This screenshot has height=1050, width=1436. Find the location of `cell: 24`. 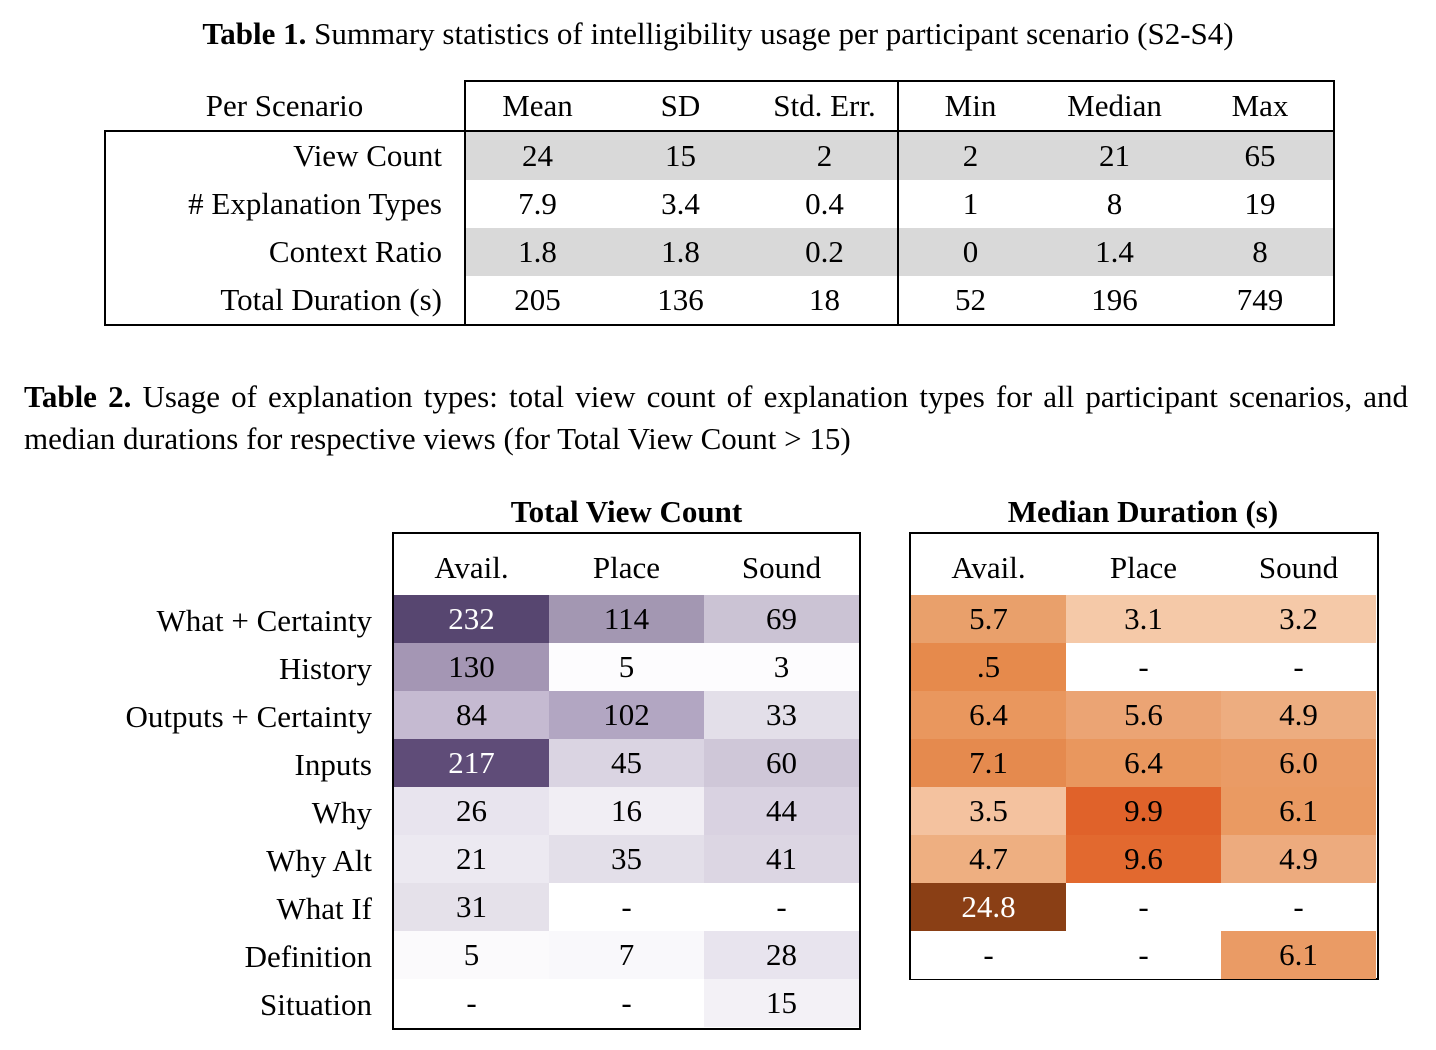

cell: 24 is located at coordinates (536, 155).